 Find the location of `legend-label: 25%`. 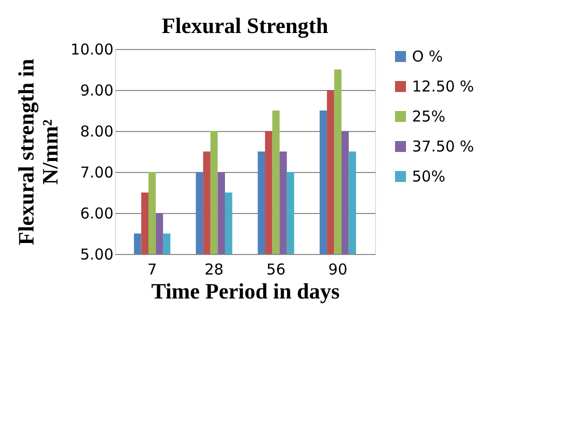

legend-label: 25% is located at coordinates (429, 117).